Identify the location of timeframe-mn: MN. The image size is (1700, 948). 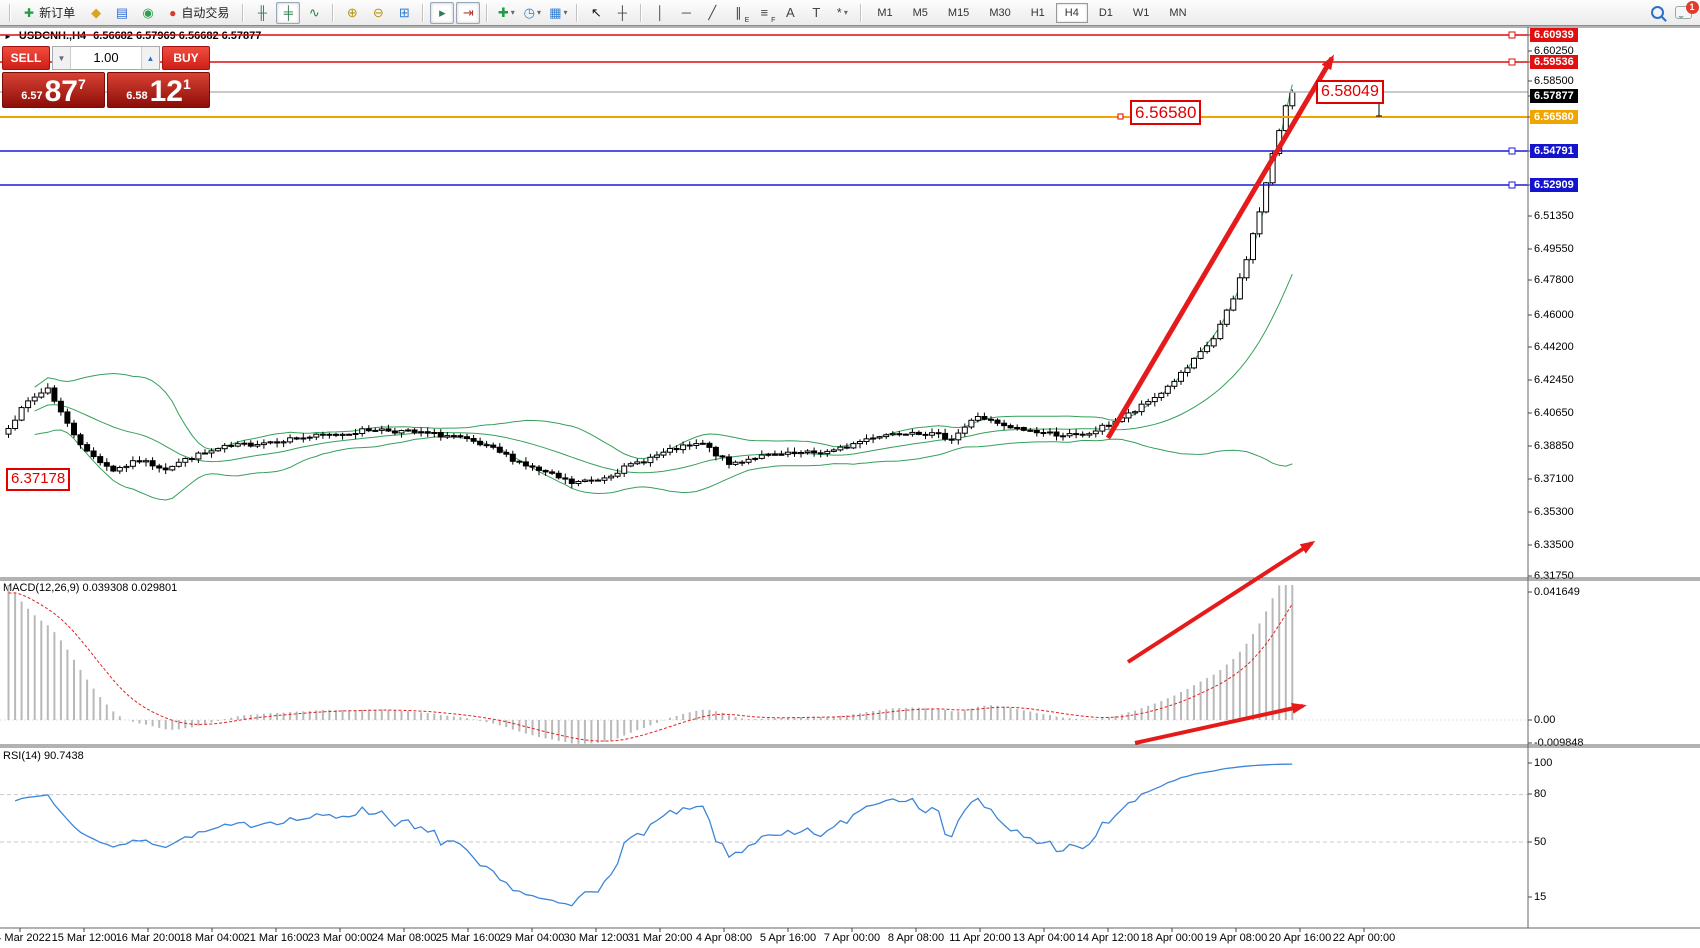
(1178, 12).